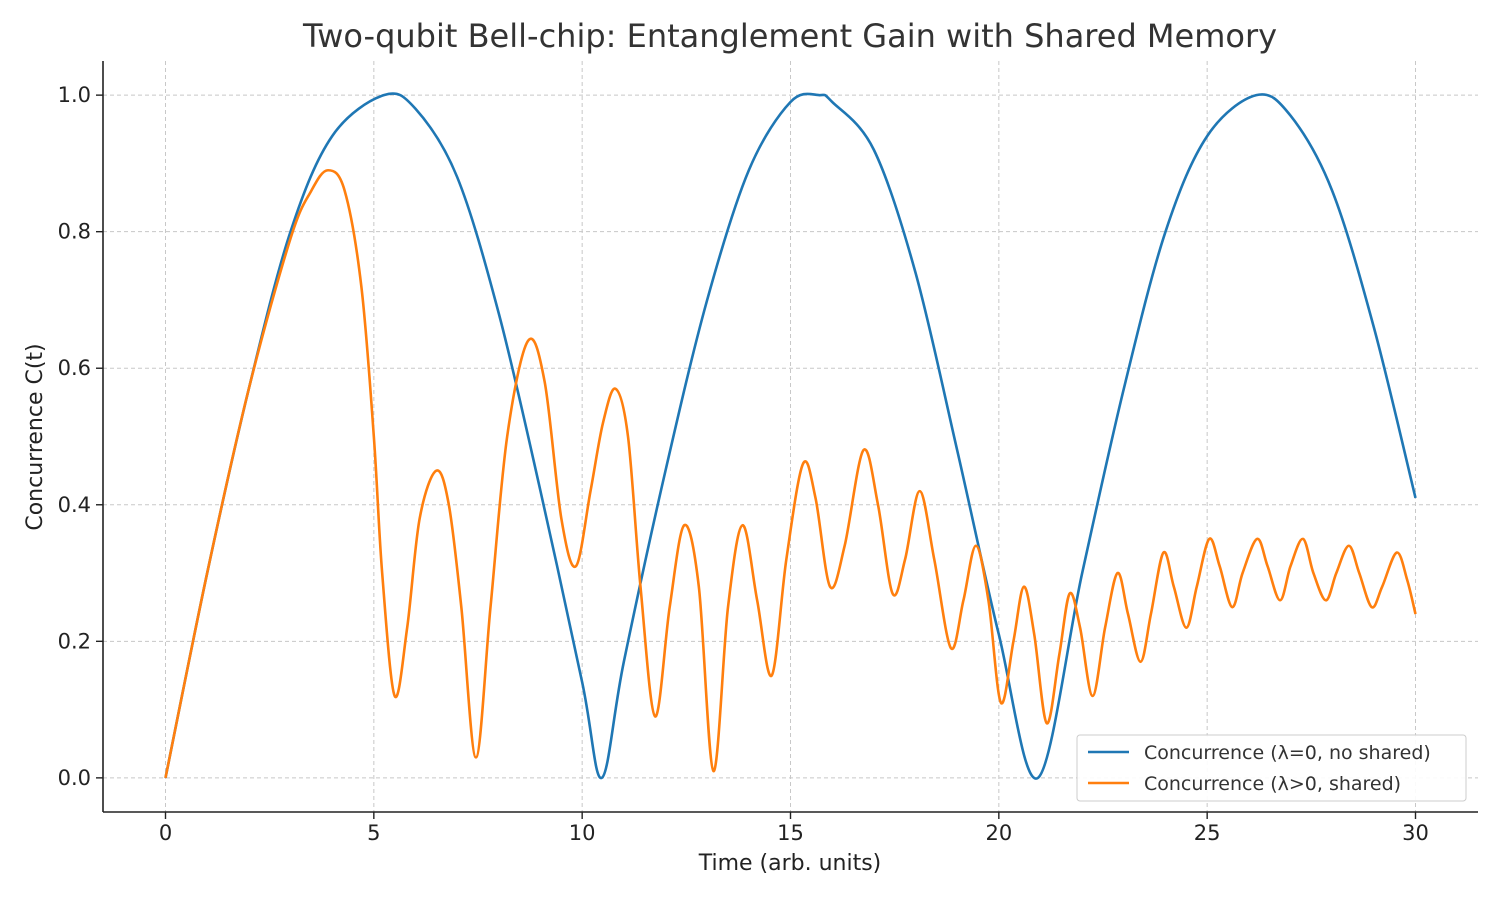  What do you see at coordinates (790, 863) in the screenshot?
I see `x-axis-label: Time (arb. units)` at bounding box center [790, 863].